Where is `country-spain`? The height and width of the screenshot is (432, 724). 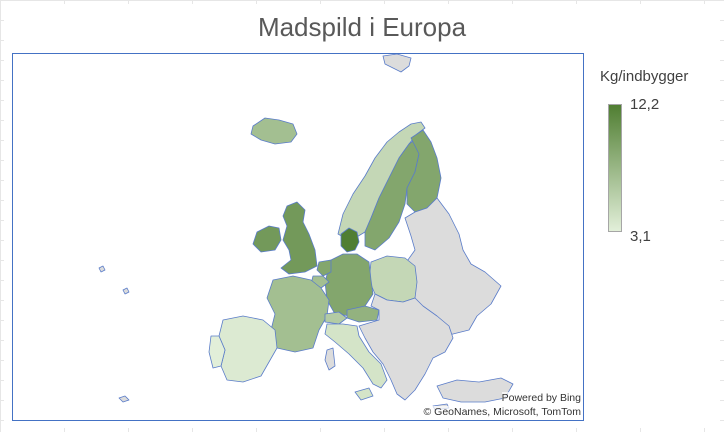 country-spain is located at coordinates (248, 349).